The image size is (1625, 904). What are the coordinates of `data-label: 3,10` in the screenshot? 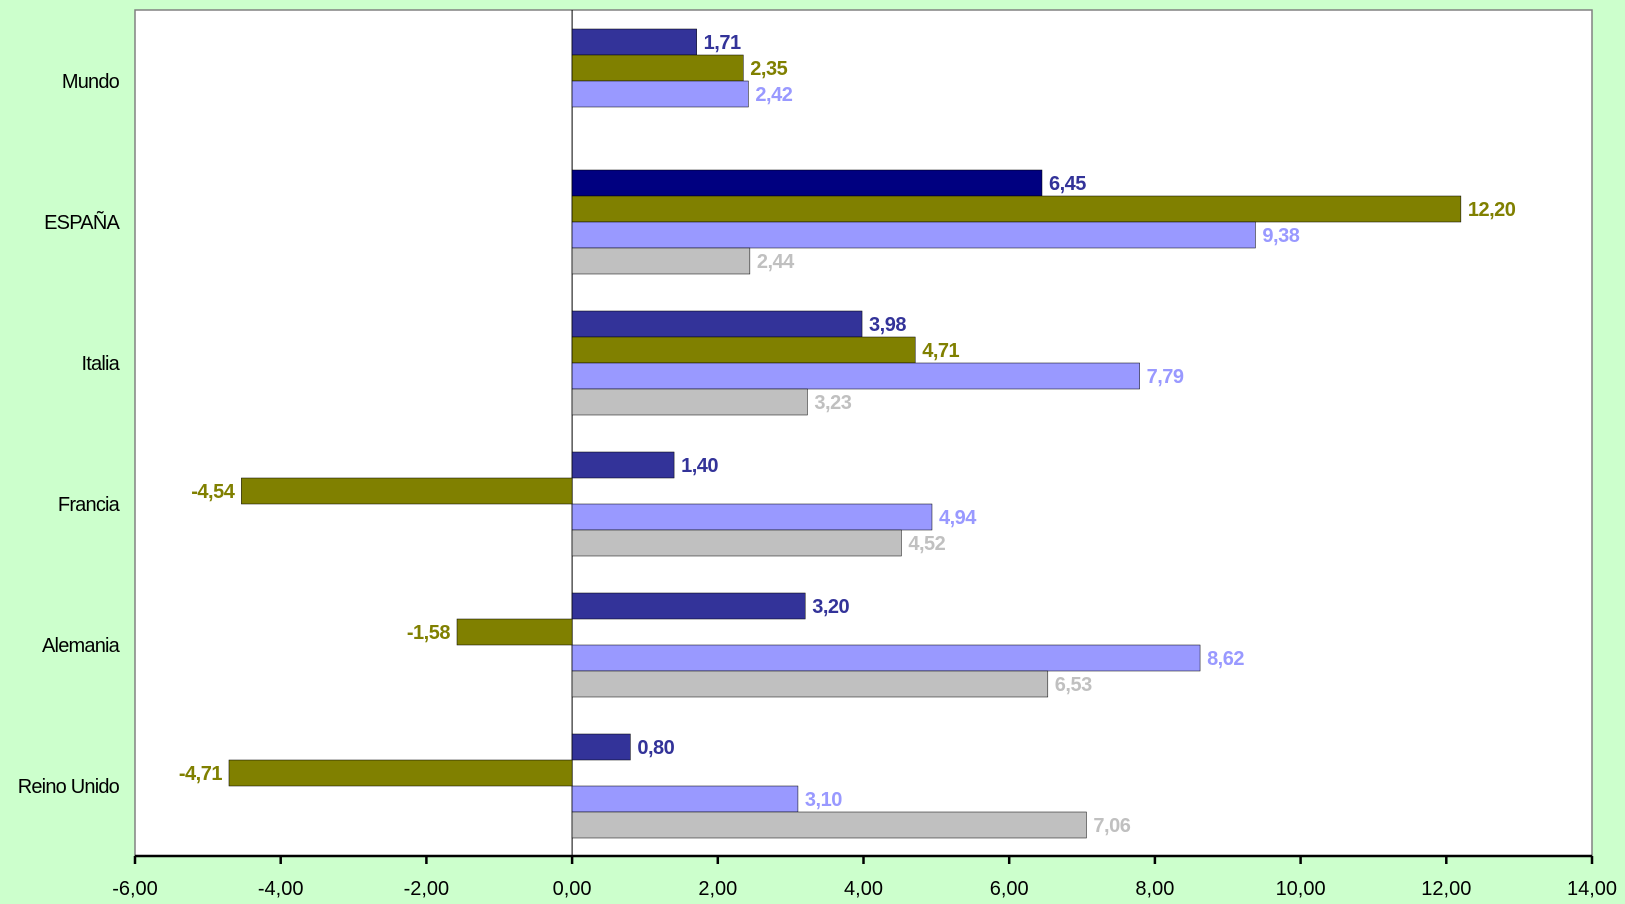 It's located at (823, 800).